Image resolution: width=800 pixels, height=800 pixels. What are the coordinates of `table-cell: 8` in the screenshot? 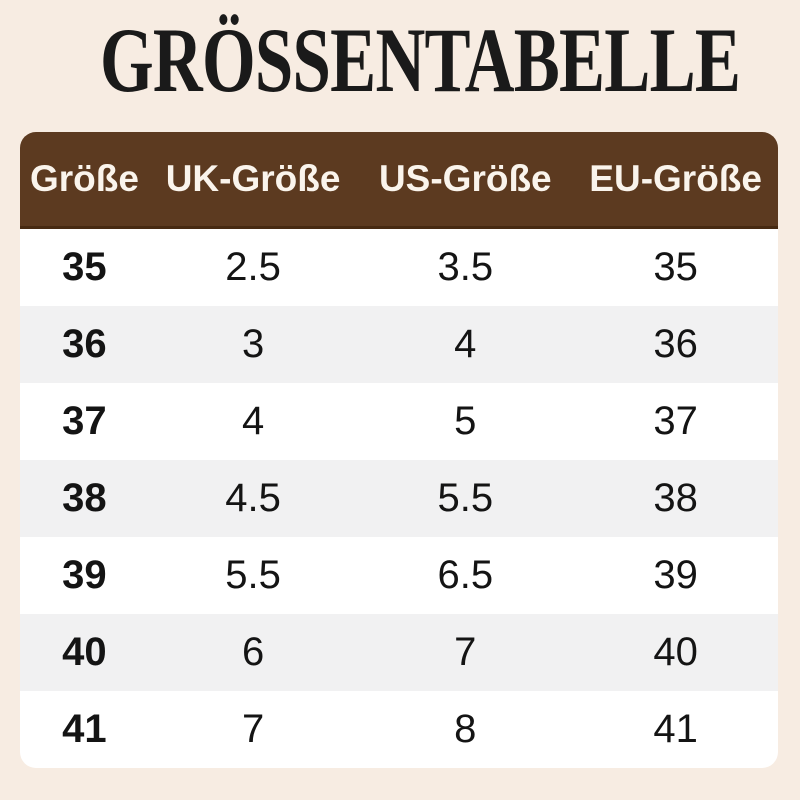 It's located at (465, 729).